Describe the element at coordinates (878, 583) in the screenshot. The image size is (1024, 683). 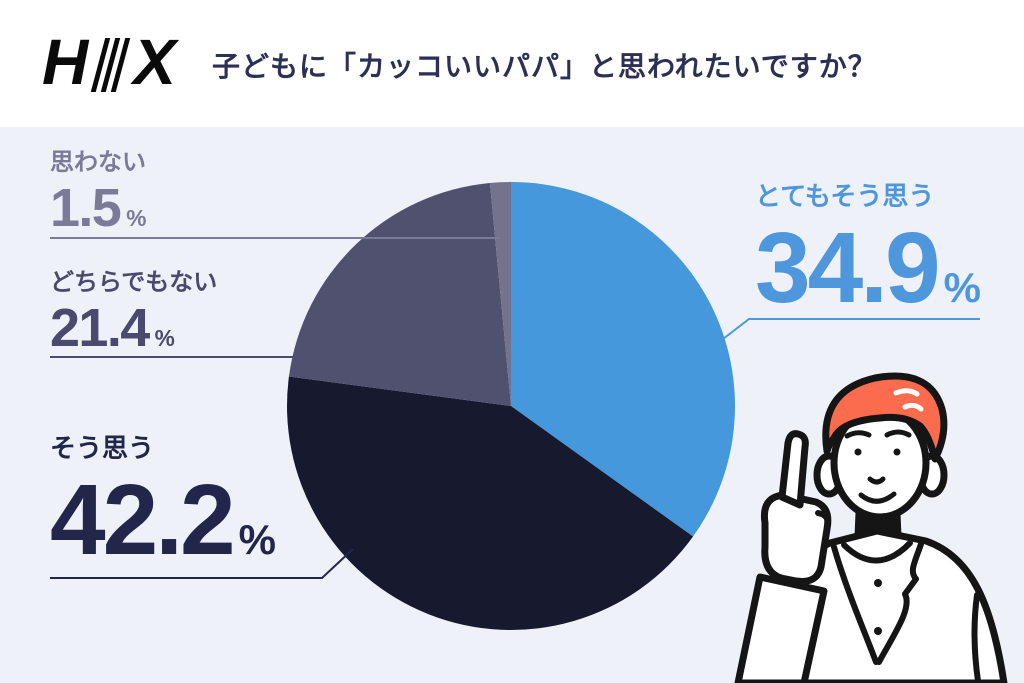
I see `man-button-top` at that location.